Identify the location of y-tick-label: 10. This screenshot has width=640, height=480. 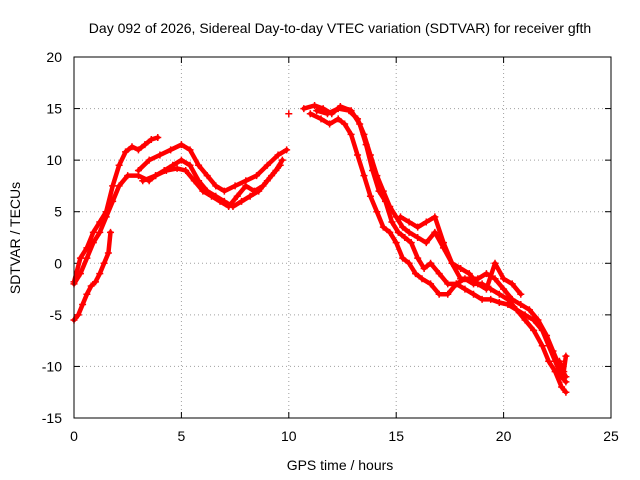
(54, 160).